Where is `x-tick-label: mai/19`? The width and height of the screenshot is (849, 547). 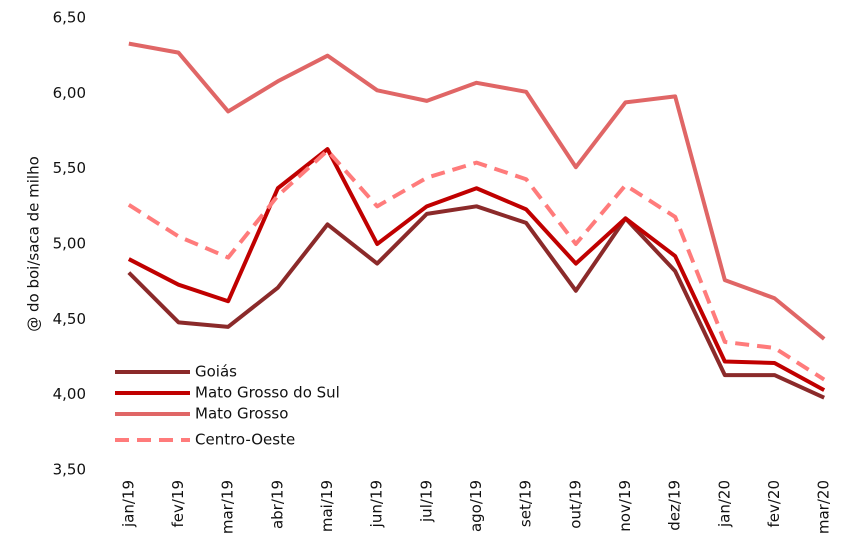 x-tick-label: mai/19 is located at coordinates (327, 506).